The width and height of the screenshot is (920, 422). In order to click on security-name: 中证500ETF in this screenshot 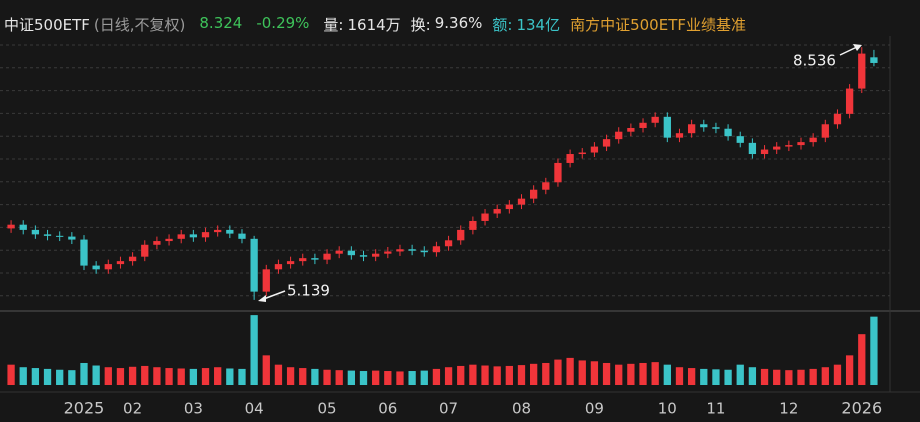, I will do `click(47, 25)`.